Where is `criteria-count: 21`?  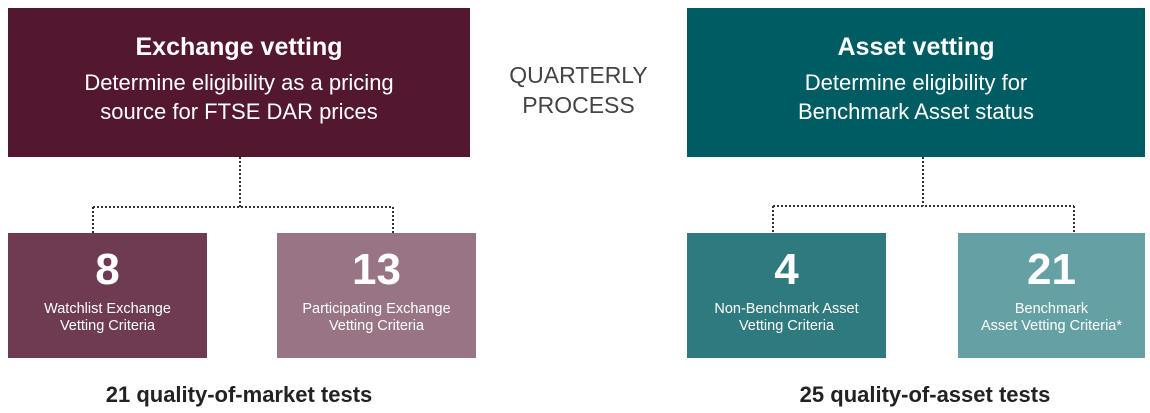
criteria-count: 21 is located at coordinates (1051, 269).